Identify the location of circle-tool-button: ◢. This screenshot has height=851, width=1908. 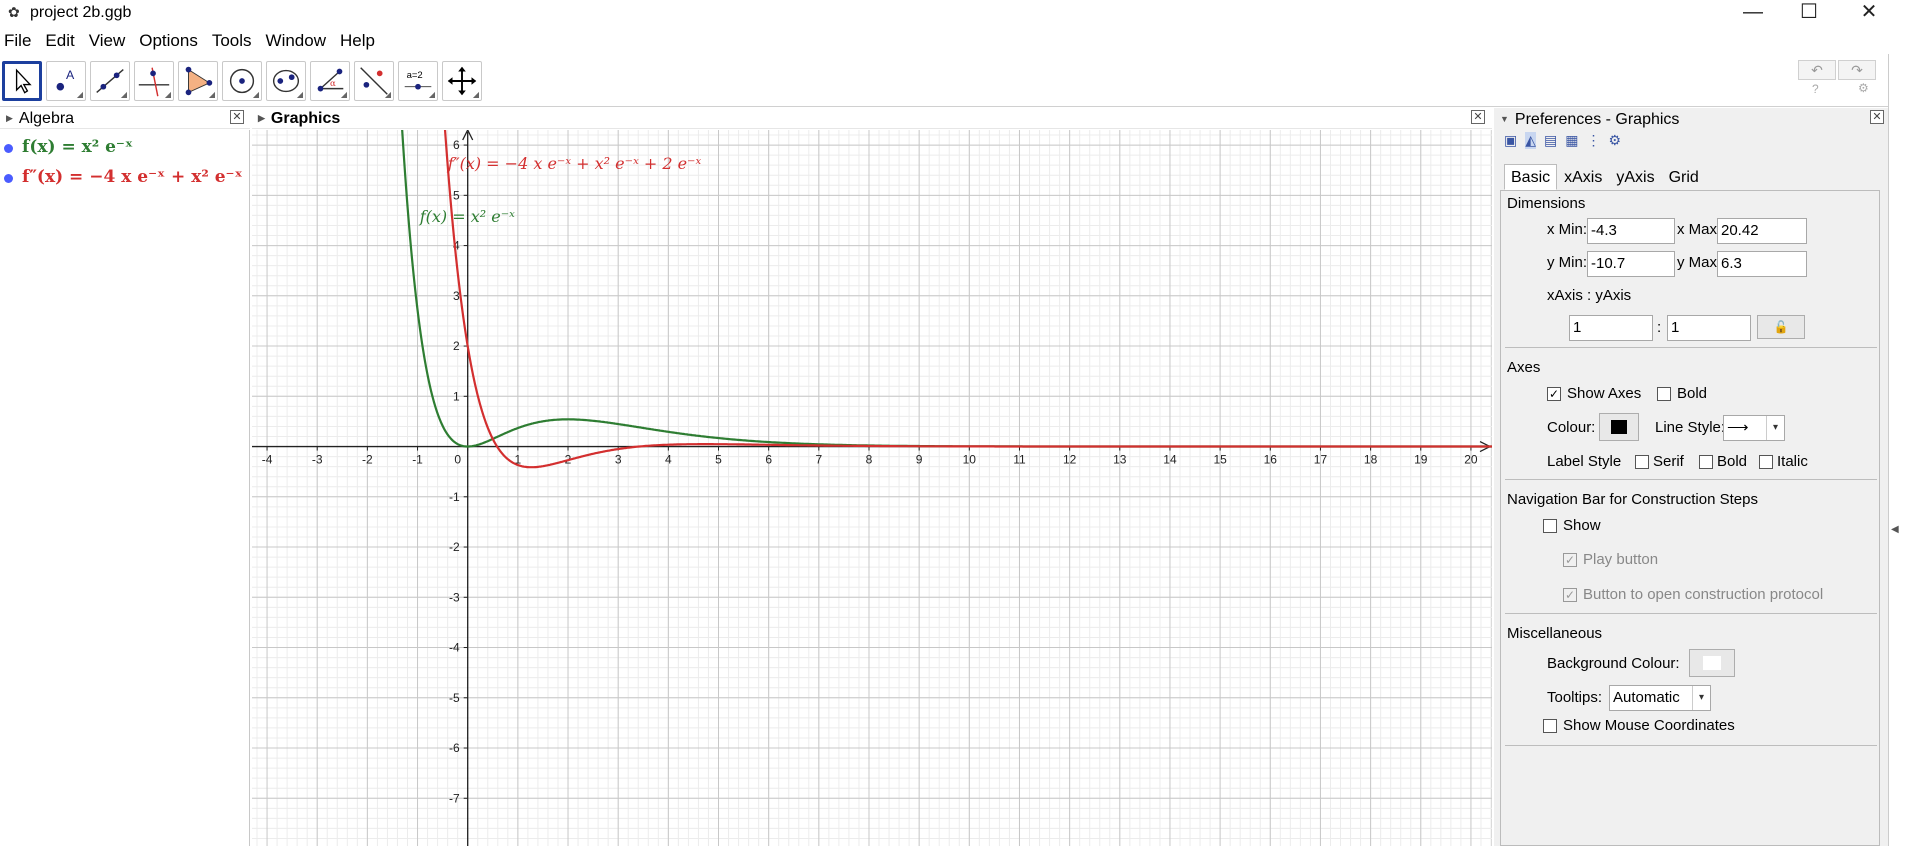
(242, 81).